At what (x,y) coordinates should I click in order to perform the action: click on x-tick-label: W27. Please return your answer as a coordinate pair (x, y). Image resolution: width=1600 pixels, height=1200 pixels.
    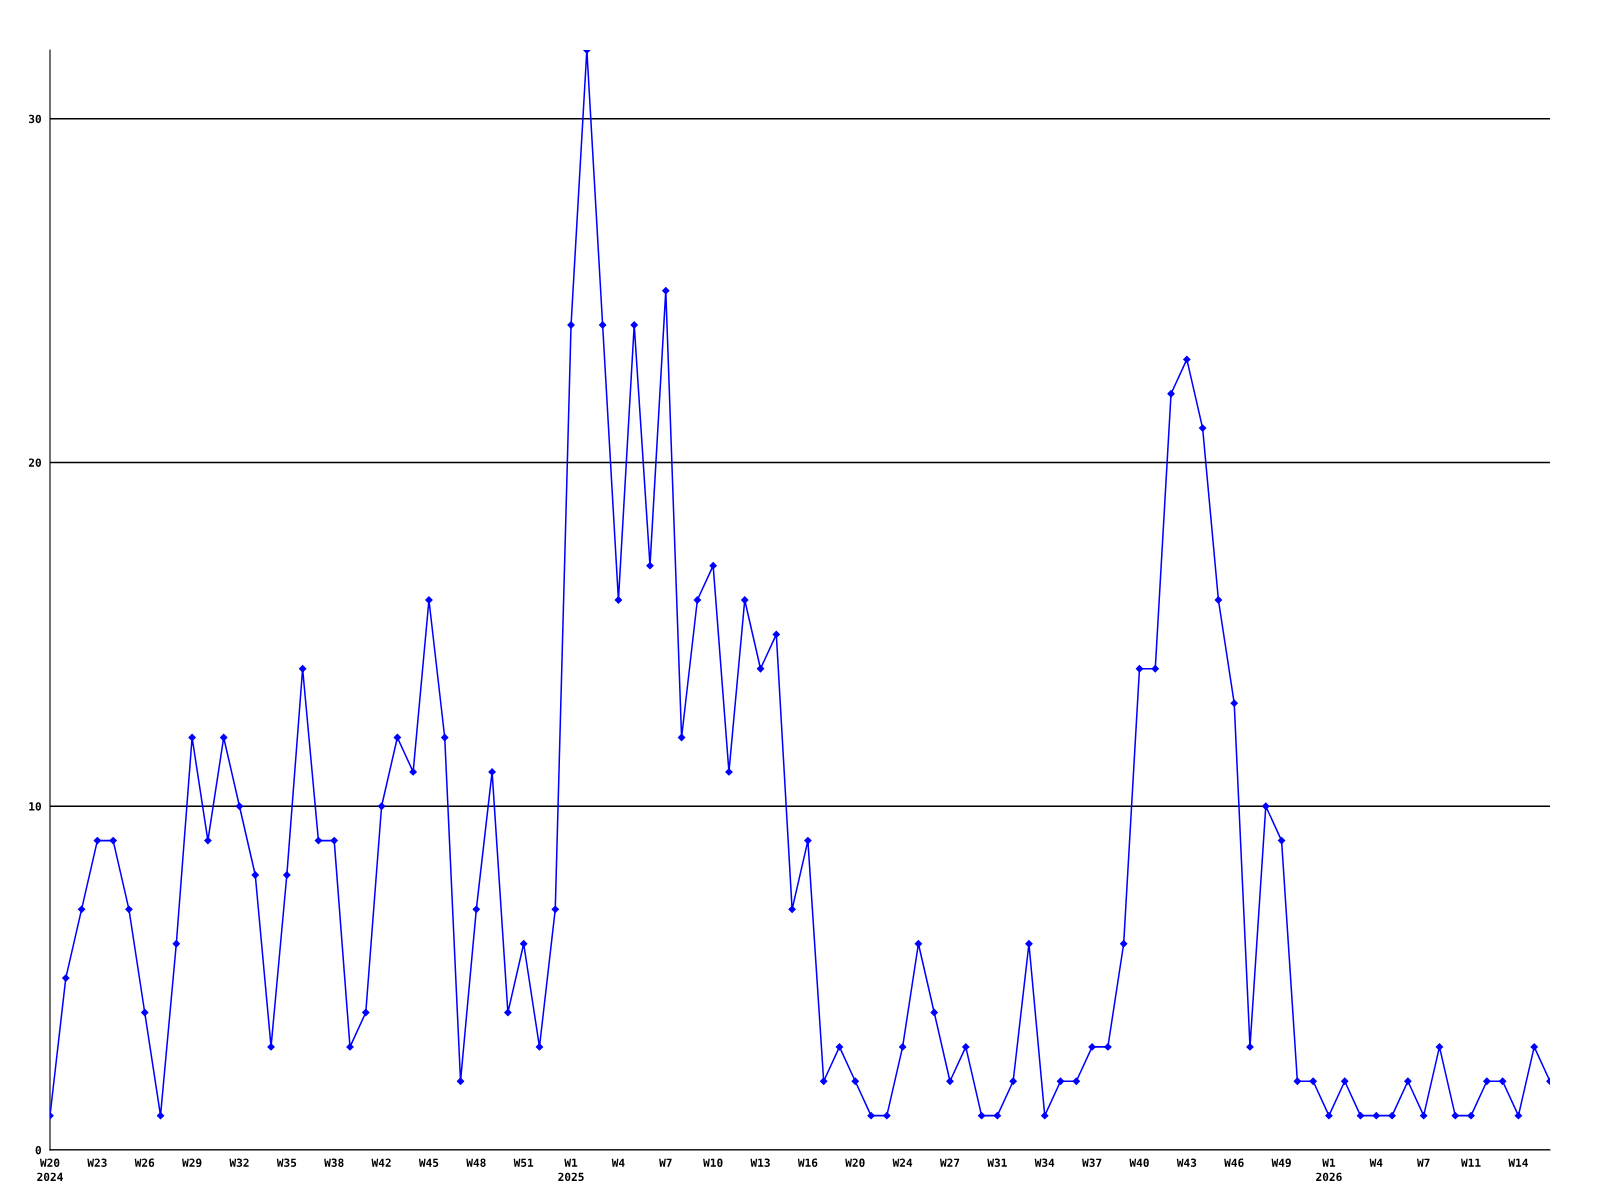
    Looking at the image, I should click on (949, 1162).